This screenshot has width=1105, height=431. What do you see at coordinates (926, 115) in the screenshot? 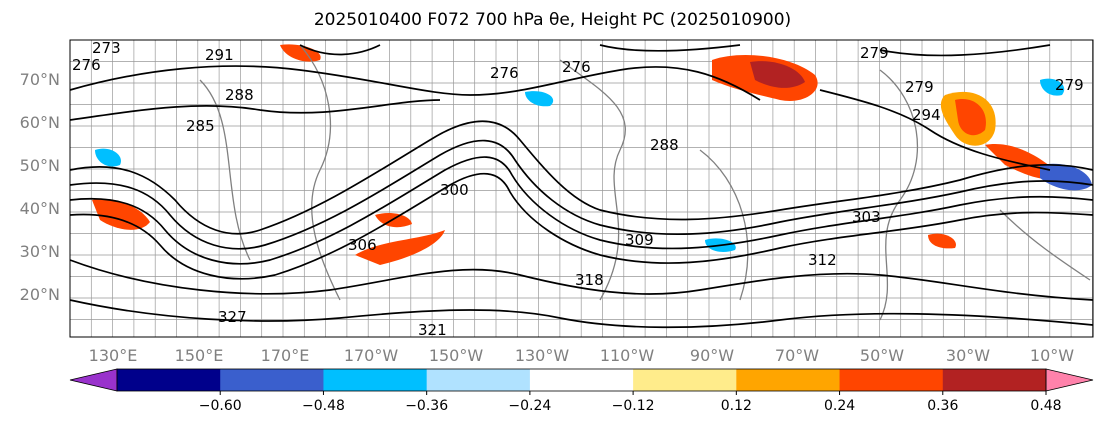
I see `contour-label: 294` at bounding box center [926, 115].